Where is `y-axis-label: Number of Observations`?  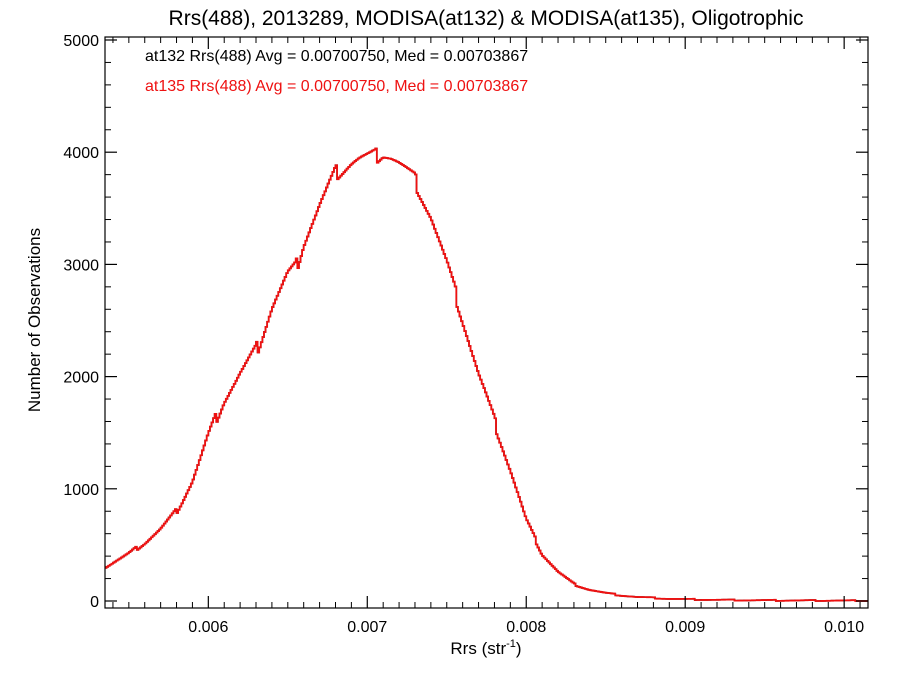 y-axis-label: Number of Observations is located at coordinates (34, 320).